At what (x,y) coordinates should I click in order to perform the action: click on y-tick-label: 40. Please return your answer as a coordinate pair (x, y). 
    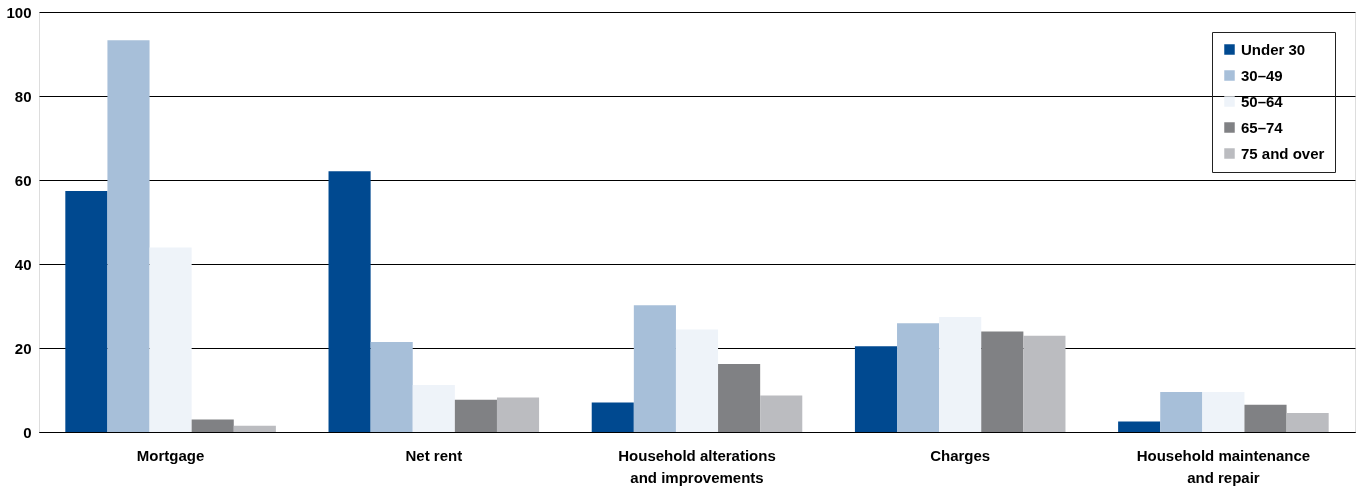
    Looking at the image, I should click on (23, 264).